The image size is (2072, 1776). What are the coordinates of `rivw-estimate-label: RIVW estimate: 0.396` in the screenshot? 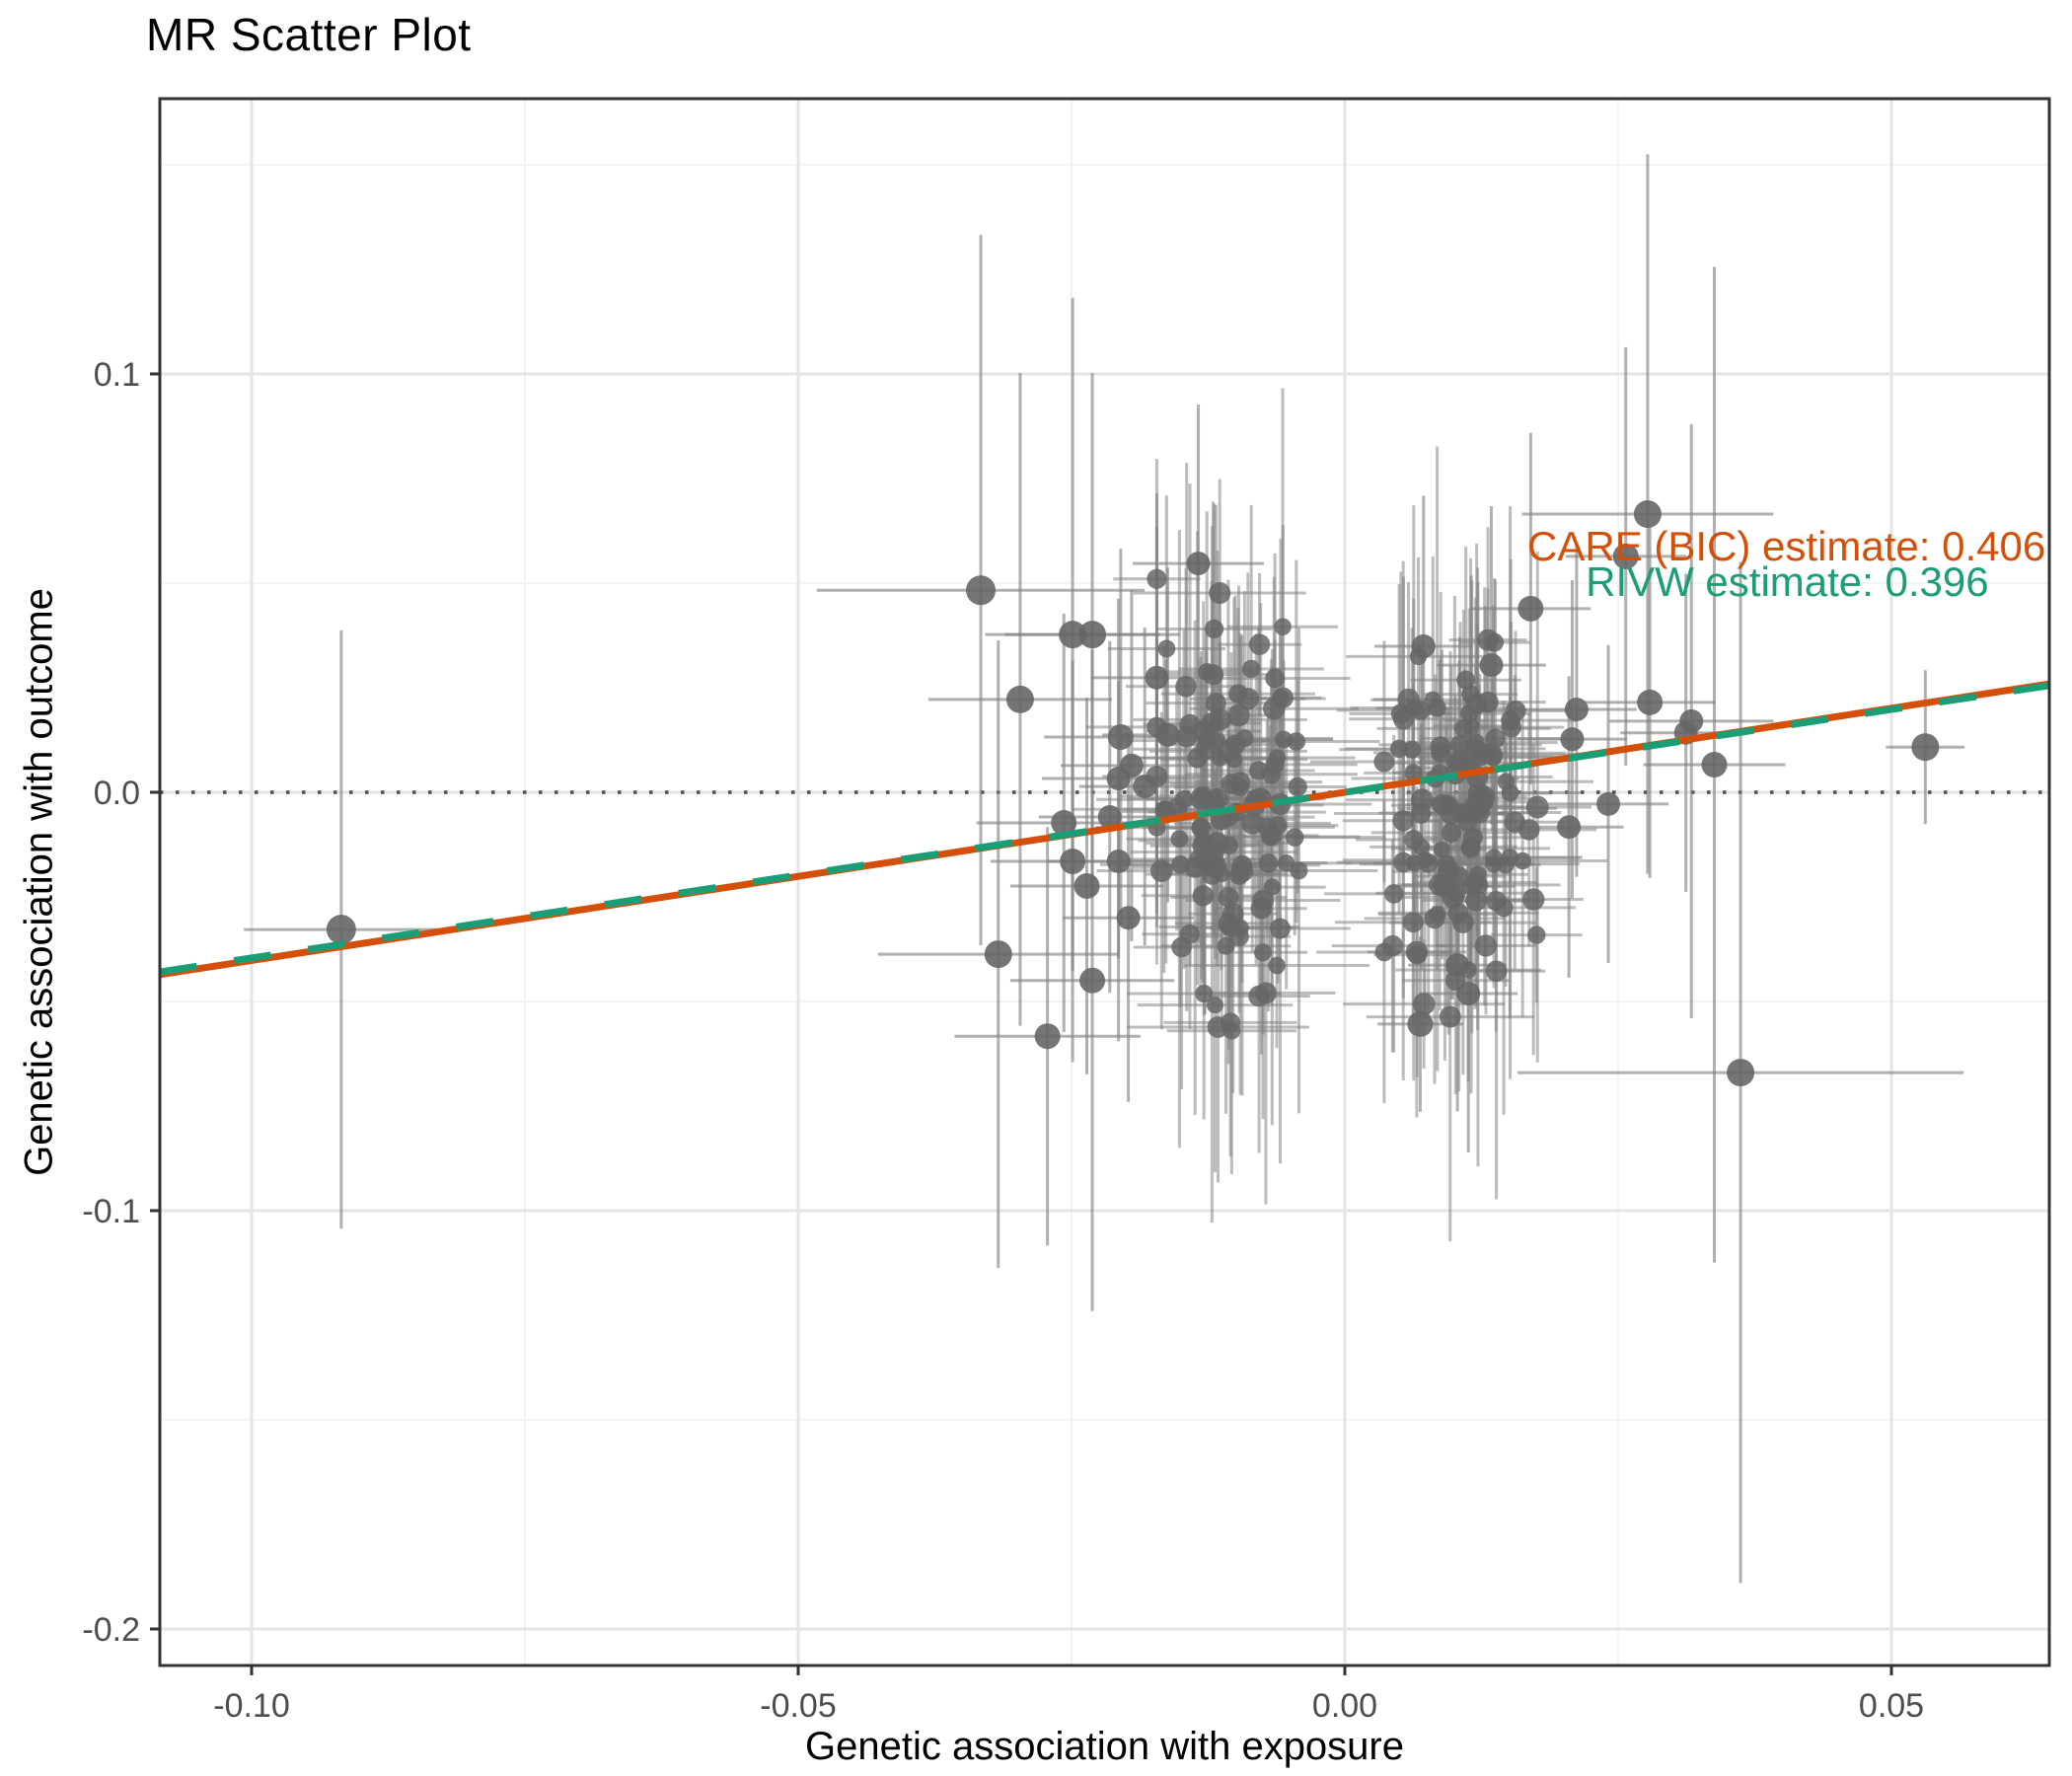 It's located at (1788, 581).